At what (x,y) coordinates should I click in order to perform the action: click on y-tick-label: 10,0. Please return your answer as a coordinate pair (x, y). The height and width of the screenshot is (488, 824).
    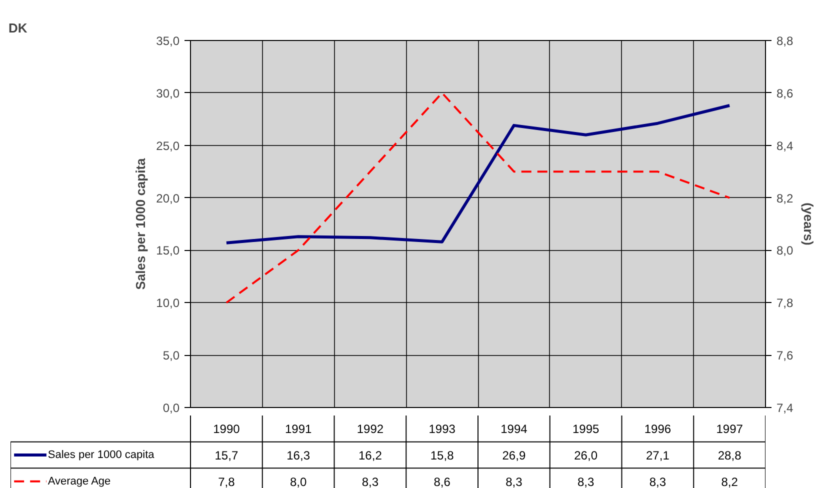
    Looking at the image, I should click on (168, 303).